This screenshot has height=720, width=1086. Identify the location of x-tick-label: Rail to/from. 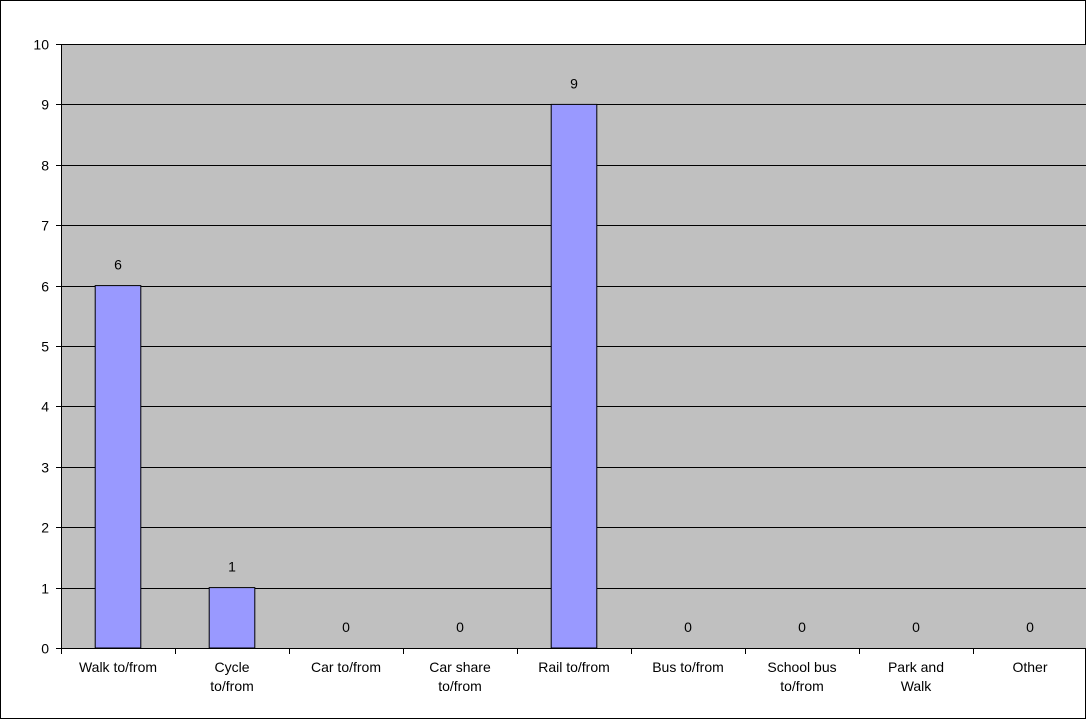
(574, 667).